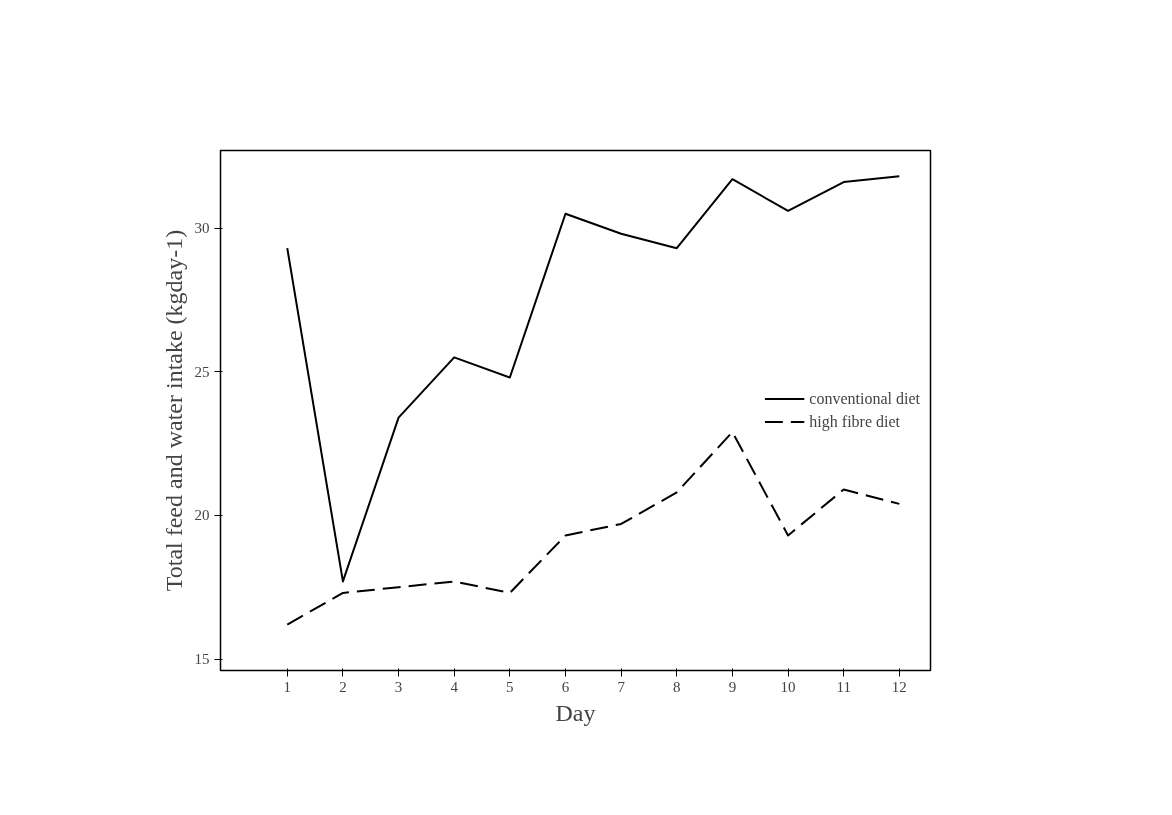 The height and width of the screenshot is (815, 1172). Describe the element at coordinates (732, 686) in the screenshot. I see `x-tick-label: 9` at that location.